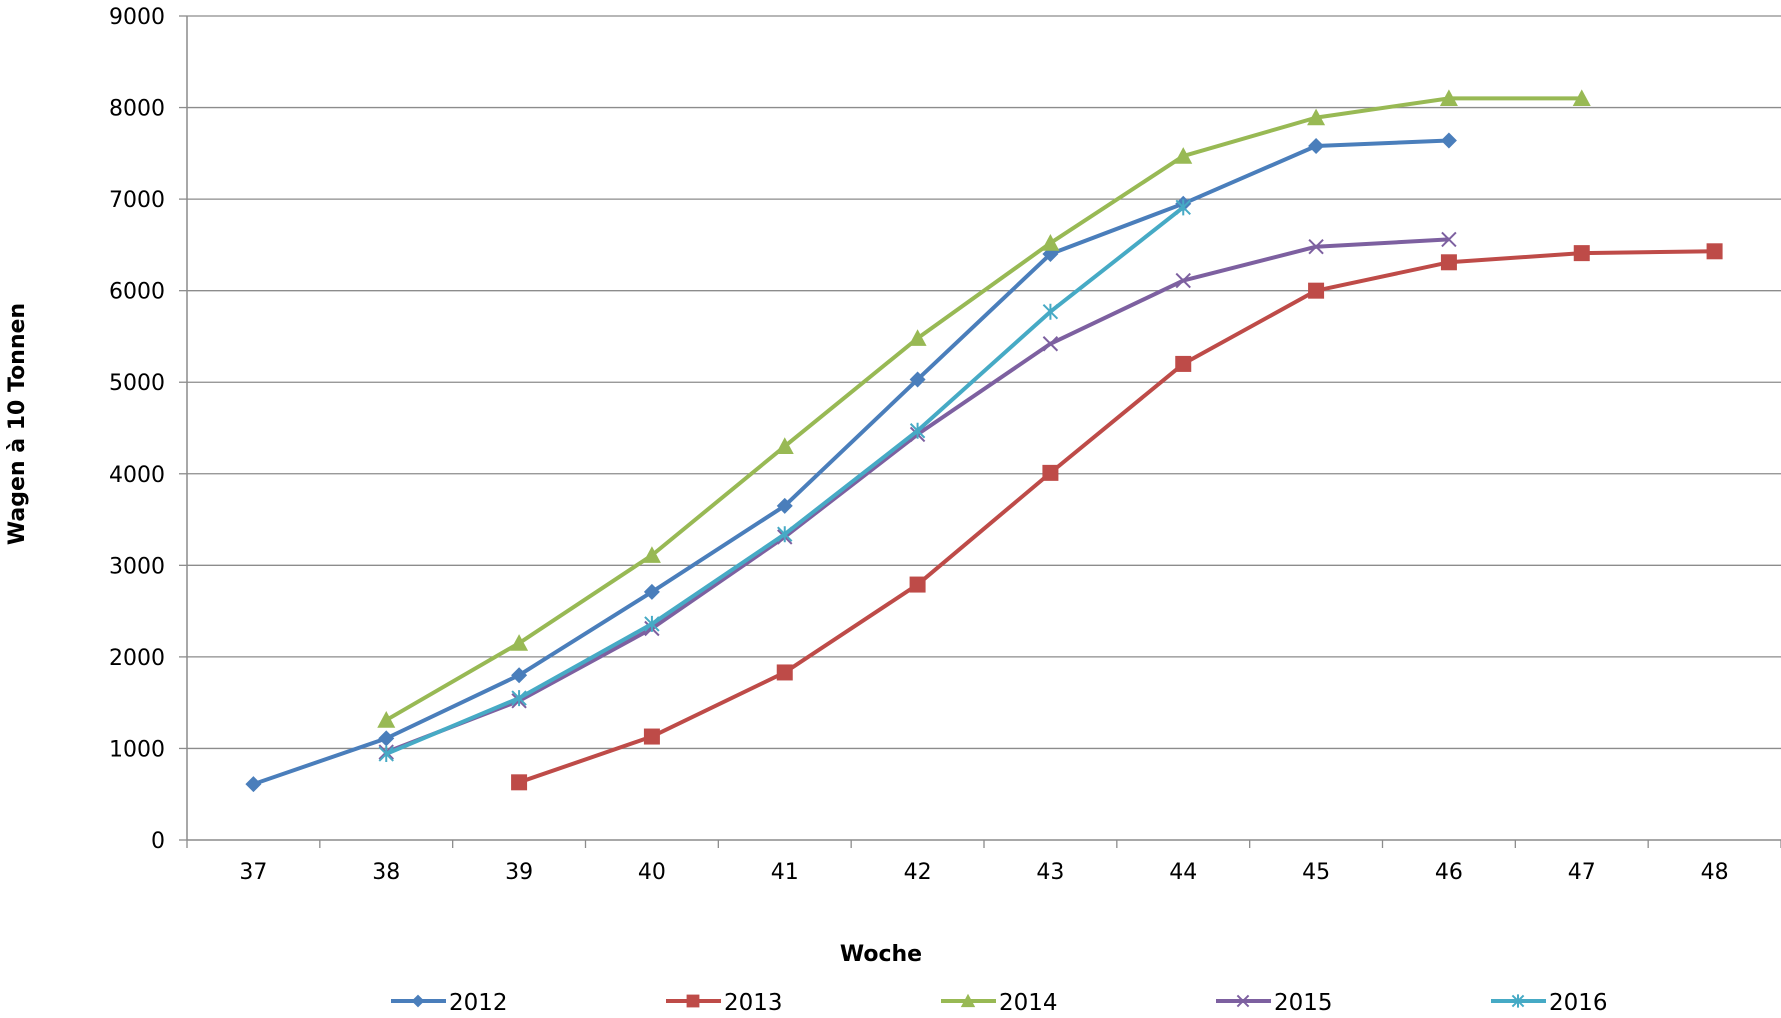 Image resolution: width=1781 pixels, height=1018 pixels. What do you see at coordinates (881, 954) in the screenshot?
I see `x-axis-title: Woche` at bounding box center [881, 954].